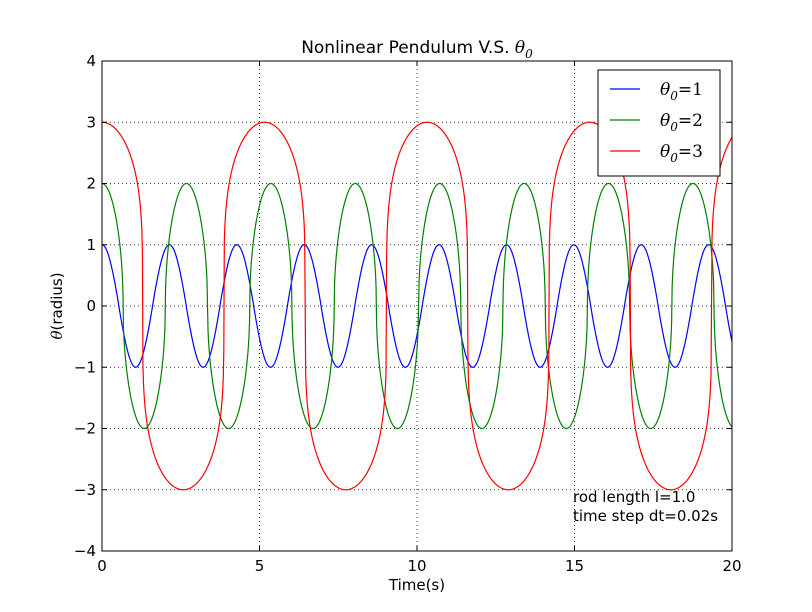  Describe the element at coordinates (85, 551) in the screenshot. I see `y-tick-label-0: −4` at that location.